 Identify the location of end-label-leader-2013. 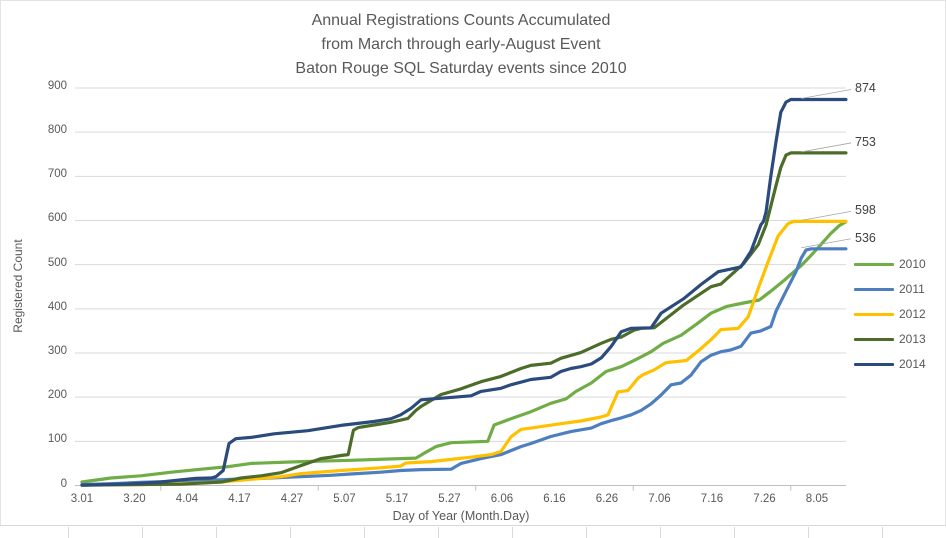
(826, 147).